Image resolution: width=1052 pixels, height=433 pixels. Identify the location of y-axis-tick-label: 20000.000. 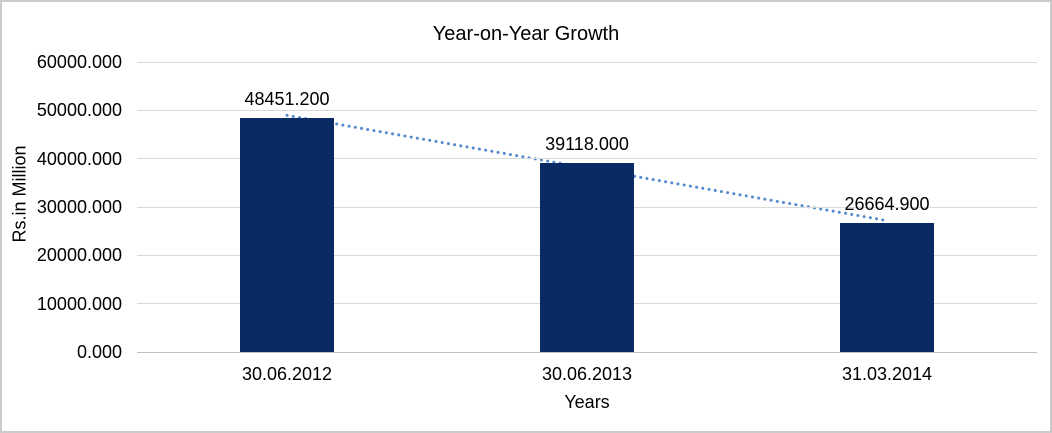
(79, 255).